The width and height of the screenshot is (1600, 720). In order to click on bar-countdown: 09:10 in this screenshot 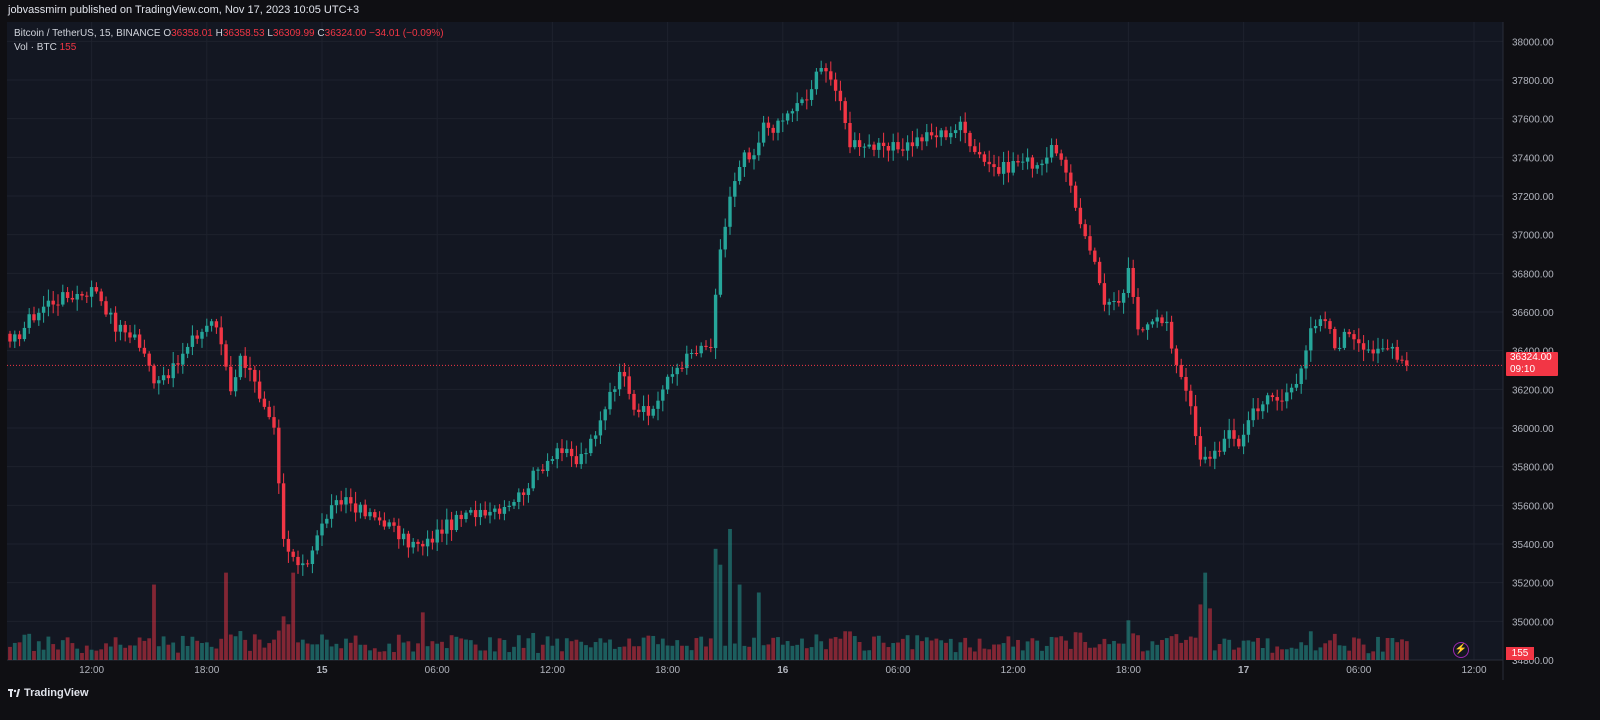, I will do `click(1523, 369)`.